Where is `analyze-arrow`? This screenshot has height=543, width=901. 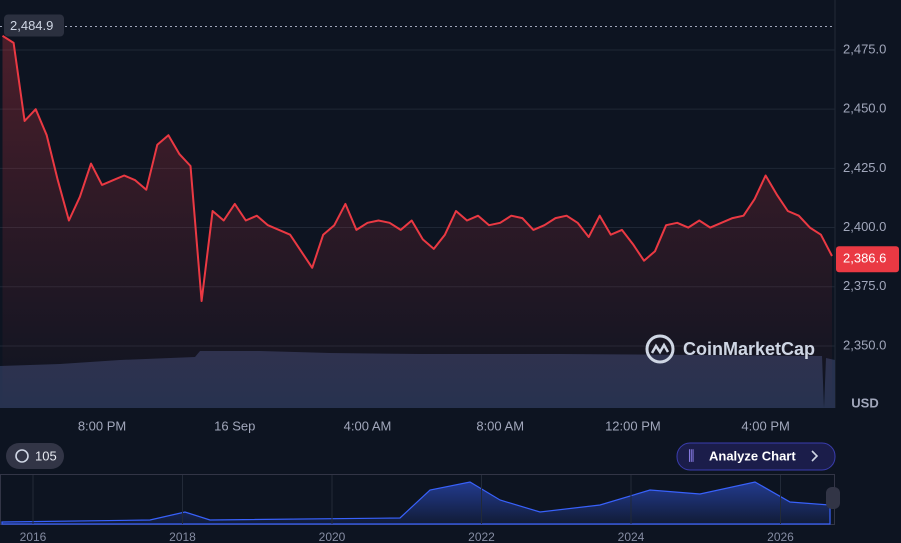 analyze-arrow is located at coordinates (815, 456).